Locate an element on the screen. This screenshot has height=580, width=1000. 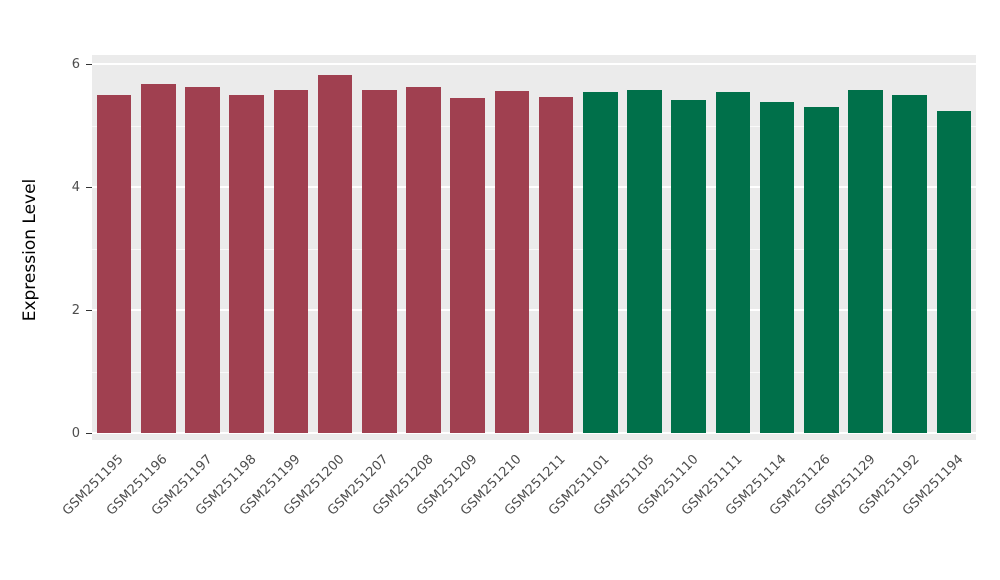
x-tick-label-GSM251194: GSM251194 is located at coordinates (933, 485).